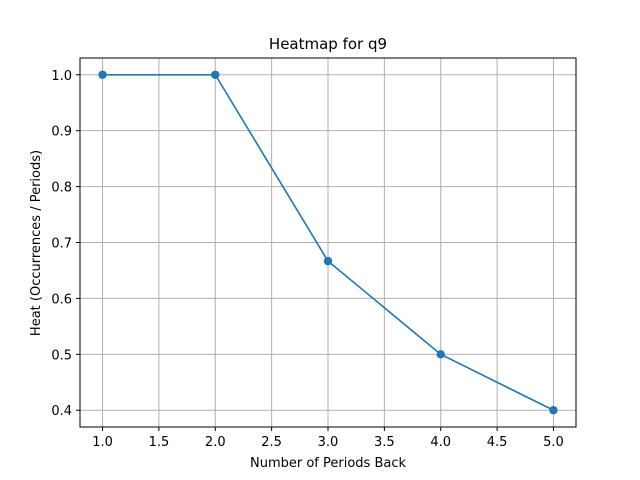 This screenshot has height=480, width=640. Describe the element at coordinates (36, 243) in the screenshot. I see `y-axis-label: Heat (Occurrences / Periods)` at that location.